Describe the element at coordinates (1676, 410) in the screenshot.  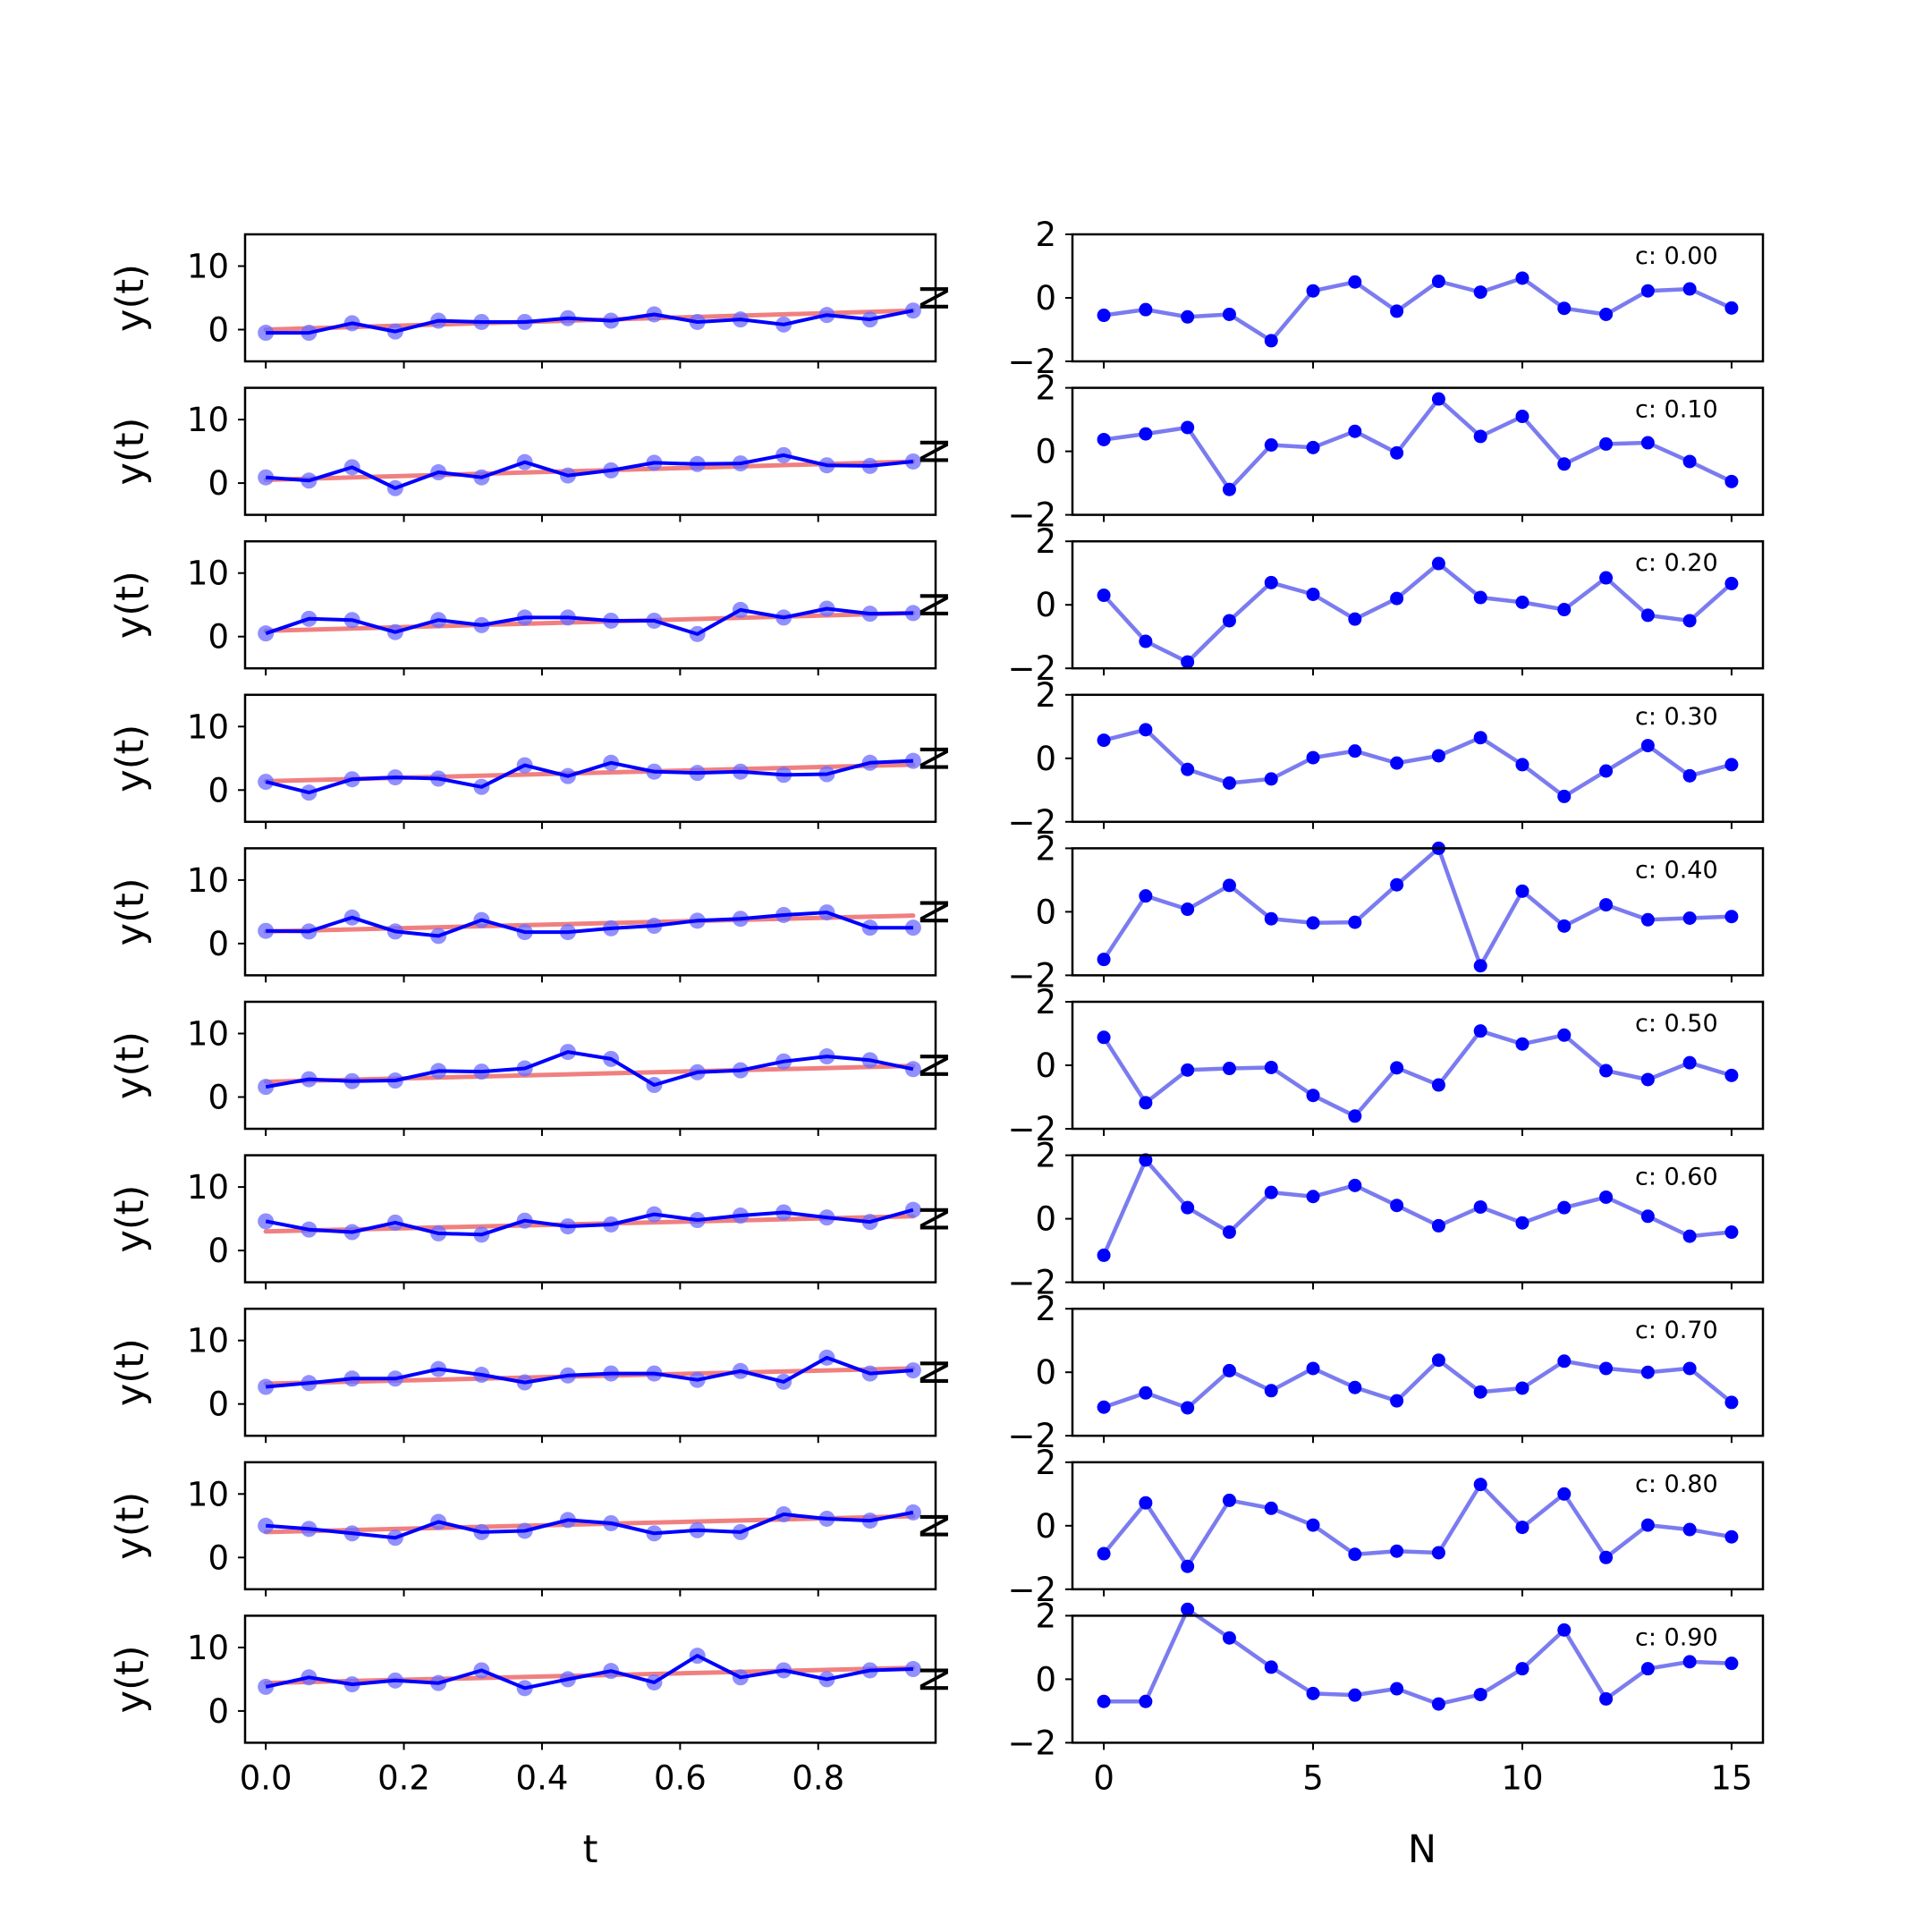
I see `series-label: c: 0.10` at that location.